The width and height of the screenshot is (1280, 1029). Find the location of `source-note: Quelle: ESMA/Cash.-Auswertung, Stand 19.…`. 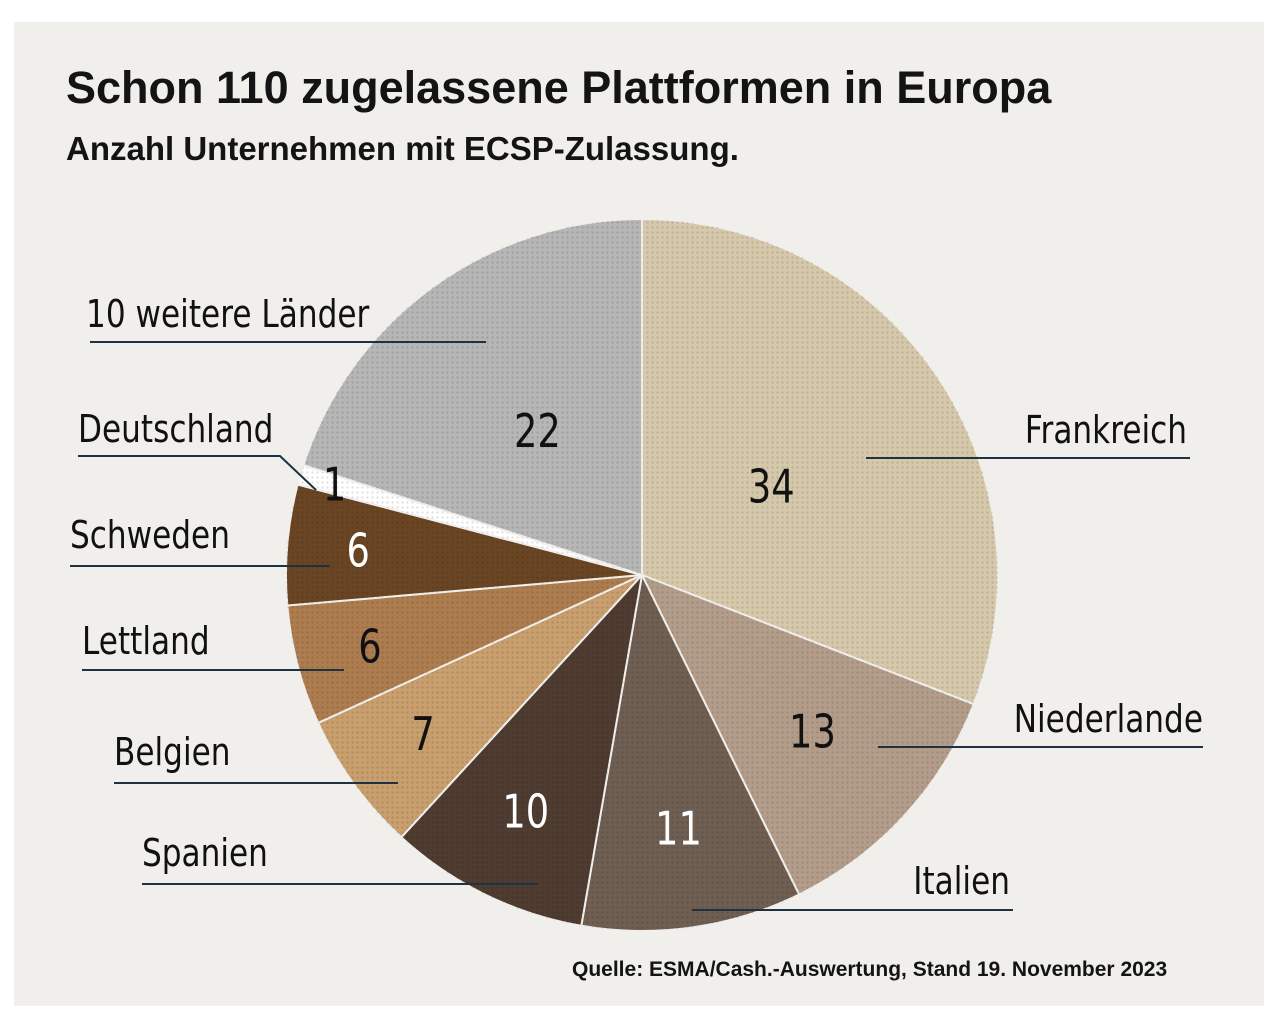

source-note: Quelle: ESMA/Cash.-Auswertung, Stand 19.… is located at coordinates (870, 969).